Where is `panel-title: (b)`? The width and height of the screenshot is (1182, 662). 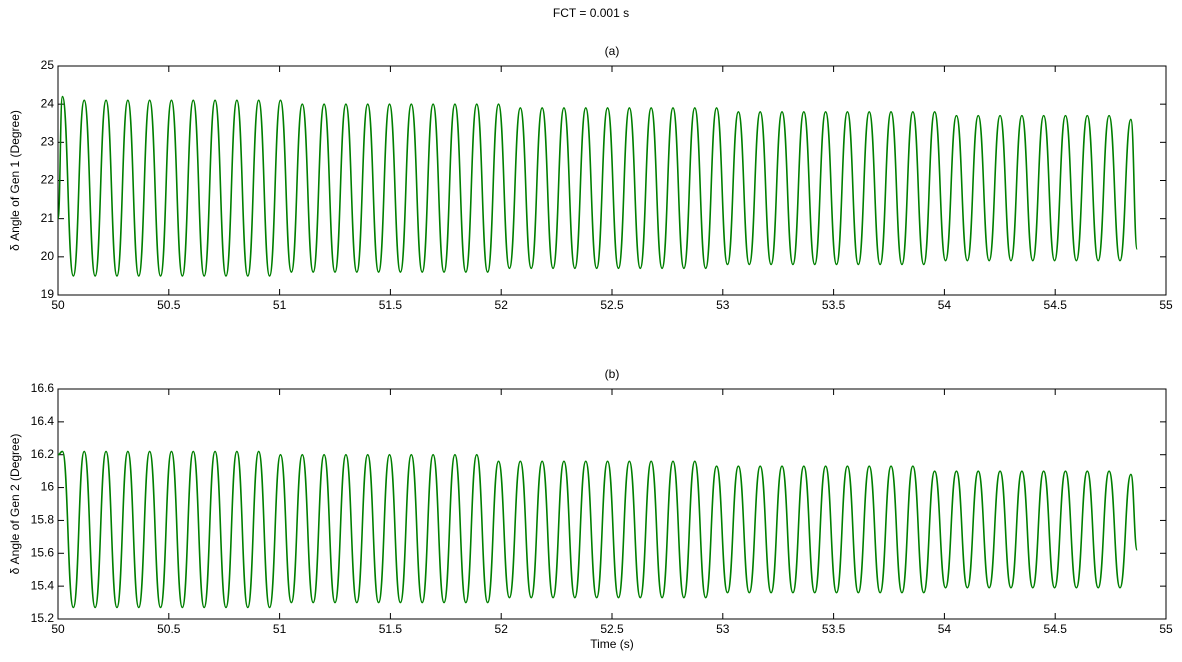 panel-title: (b) is located at coordinates (612, 374).